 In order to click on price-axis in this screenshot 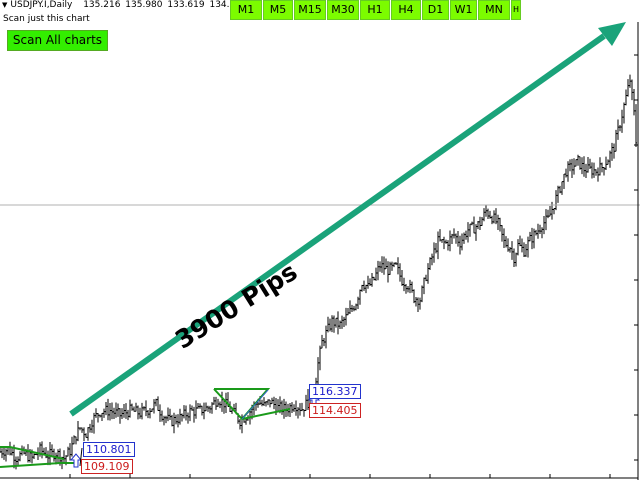, I will do `click(636, 251)`.